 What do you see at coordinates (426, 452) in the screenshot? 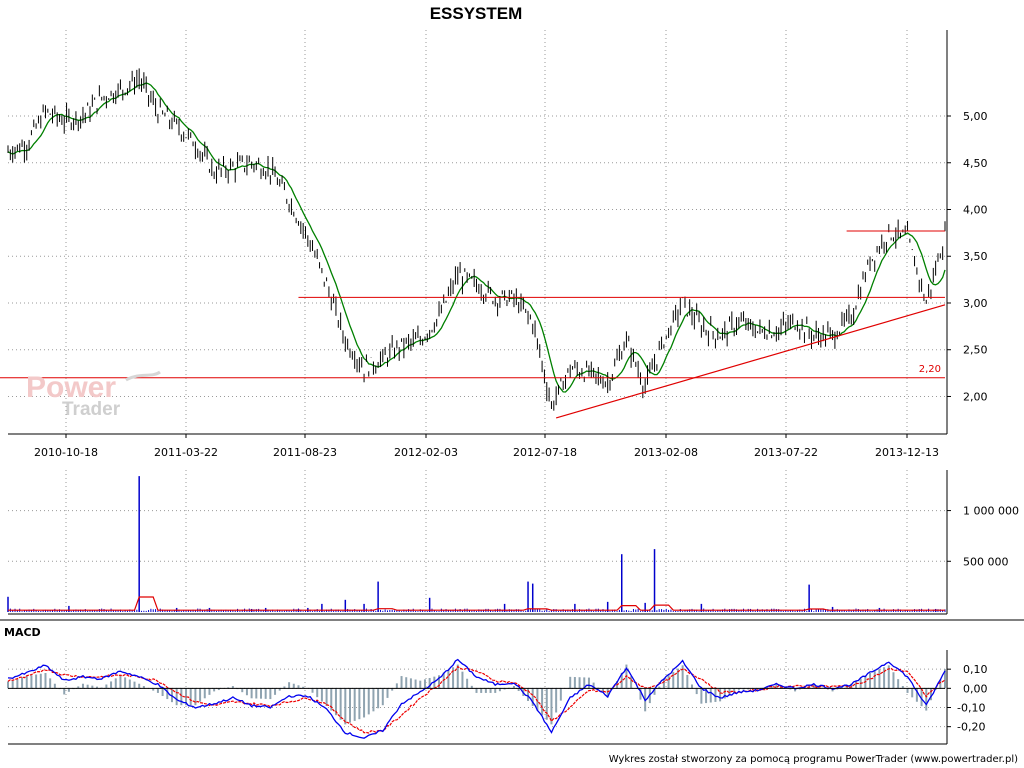
I see `x-tick-label: 2012-02-03` at bounding box center [426, 452].